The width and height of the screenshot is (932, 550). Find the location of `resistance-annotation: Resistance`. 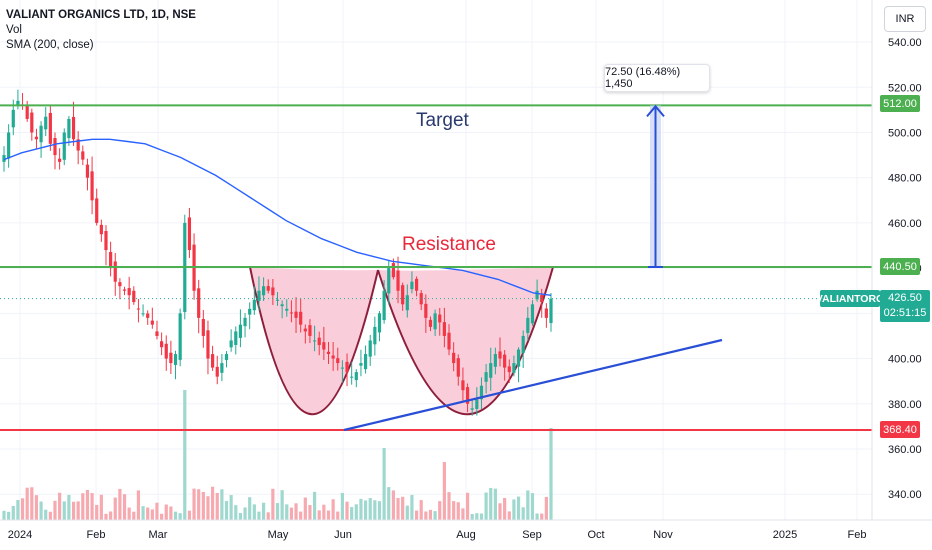

resistance-annotation: Resistance is located at coordinates (449, 244).